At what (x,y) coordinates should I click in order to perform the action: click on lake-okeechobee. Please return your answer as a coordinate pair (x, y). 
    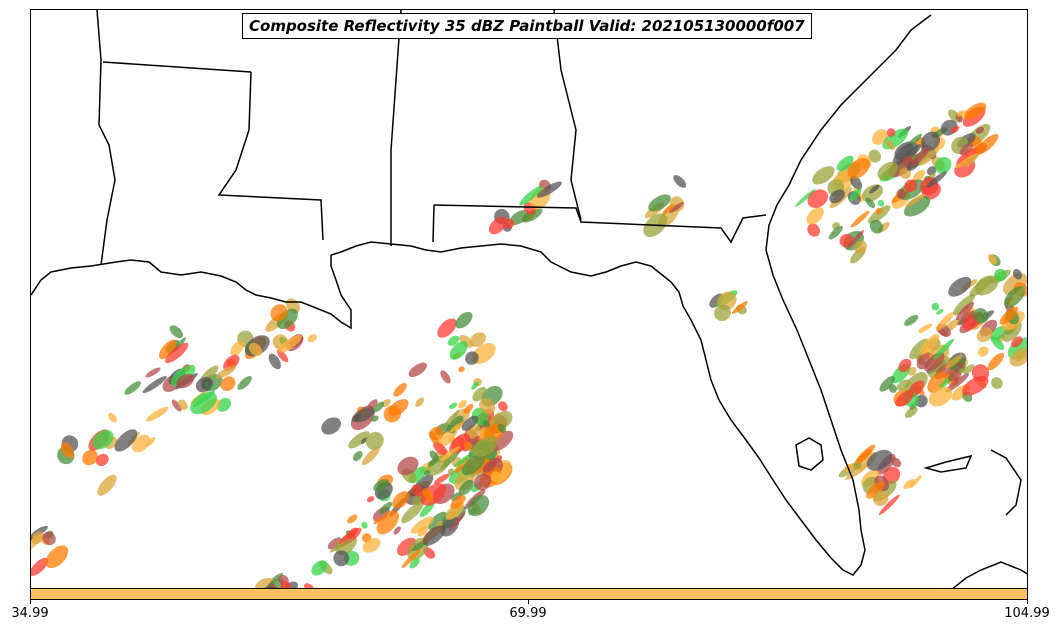
    Looking at the image, I should click on (809, 454).